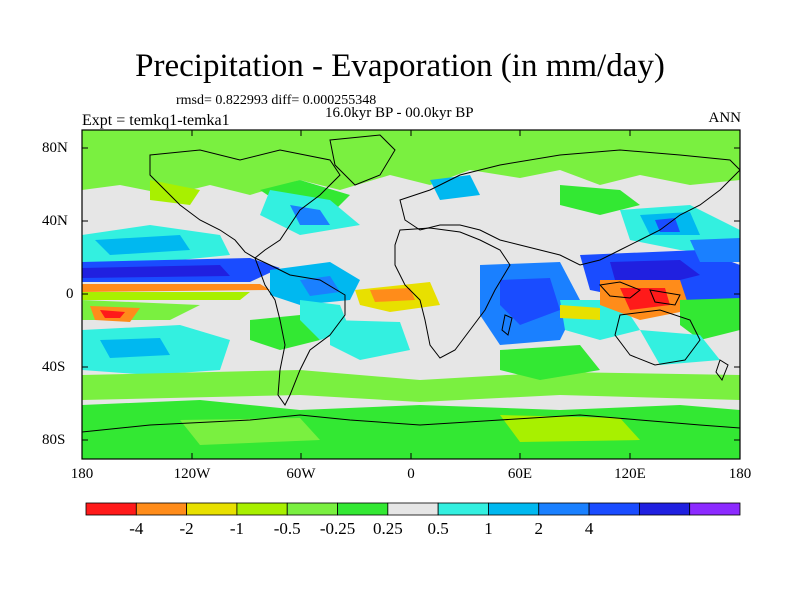 This screenshot has width=800, height=600. I want to click on colorbar-label: 4, so click(589, 528).